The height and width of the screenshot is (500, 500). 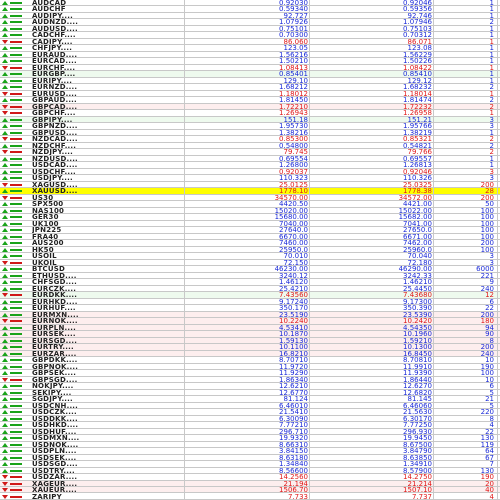 What do you see at coordinates (250, 282) in the screenshot?
I see `table-row: CHFSGD.... 1.46120 1.46210 9` at bounding box center [250, 282].